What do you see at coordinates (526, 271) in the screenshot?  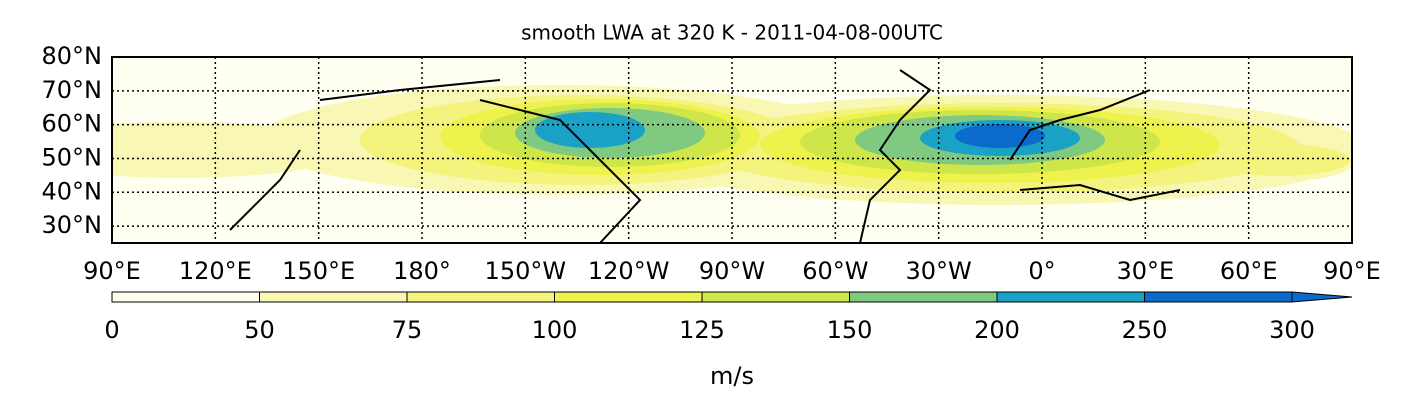 I see `lon-tick-label: 150°W` at bounding box center [526, 271].